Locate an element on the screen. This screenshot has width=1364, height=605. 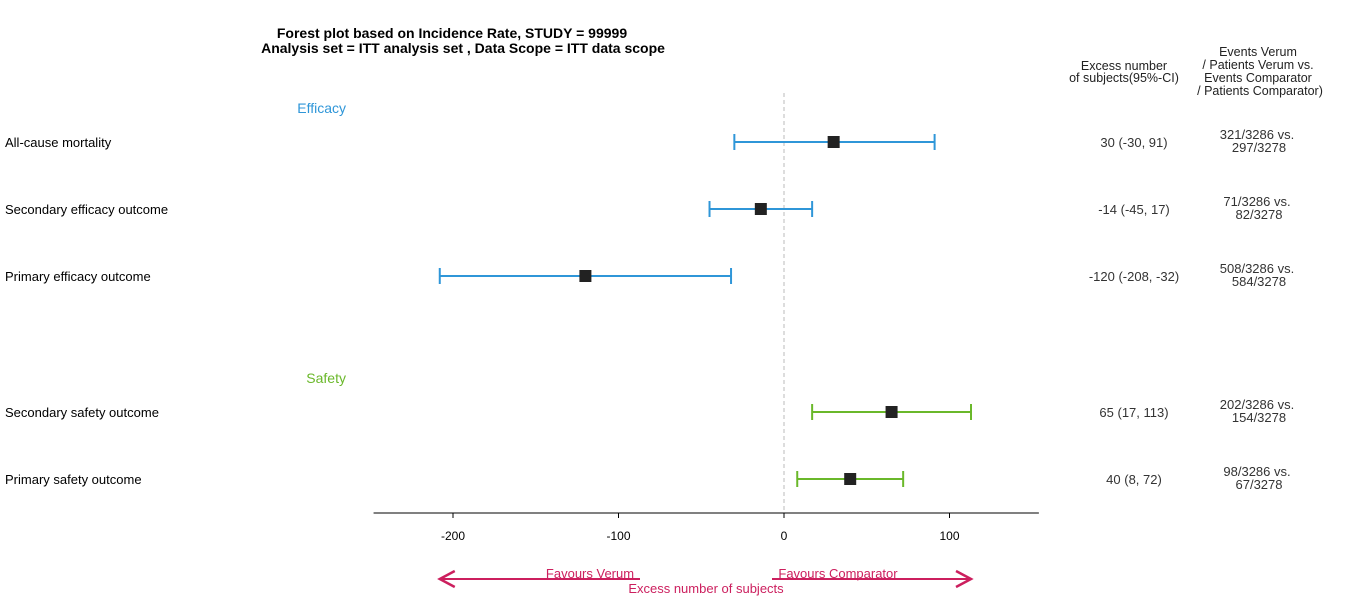
estimate-ci-value: -120 (-208, -32) is located at coordinates (1134, 276).